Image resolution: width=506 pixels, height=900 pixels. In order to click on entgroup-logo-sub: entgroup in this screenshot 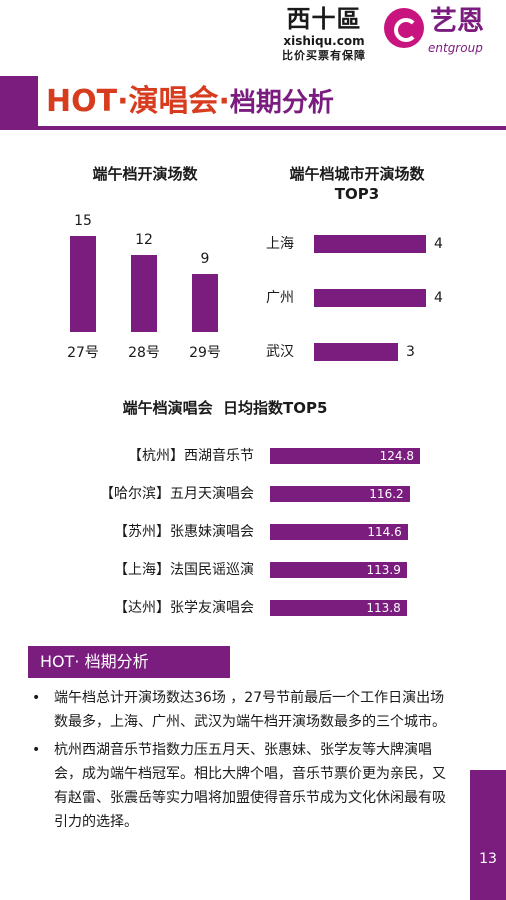, I will do `click(455, 48)`.